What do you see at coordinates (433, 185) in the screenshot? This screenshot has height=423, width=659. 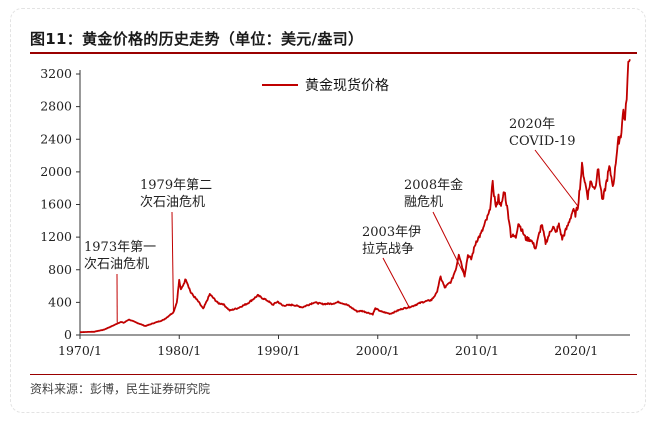 I see `annotation-text: 2008年金` at bounding box center [433, 185].